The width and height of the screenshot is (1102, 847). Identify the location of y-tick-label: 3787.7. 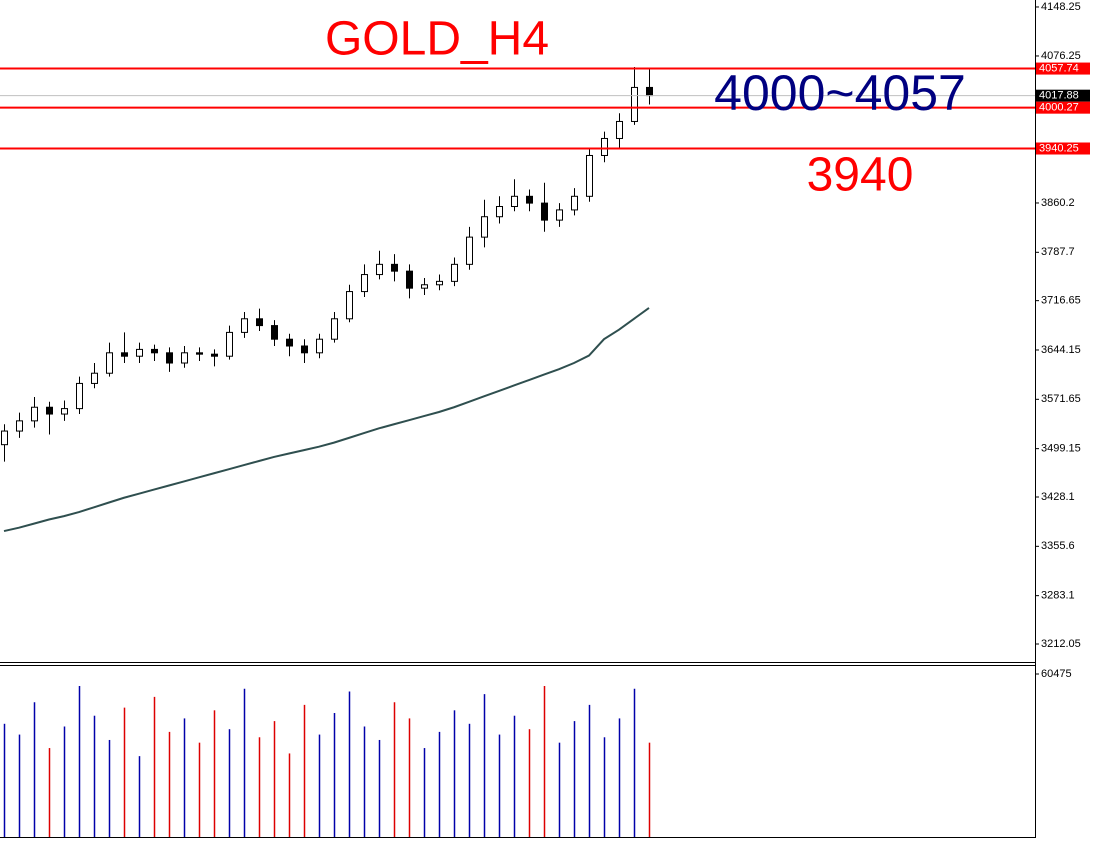
(1058, 252).